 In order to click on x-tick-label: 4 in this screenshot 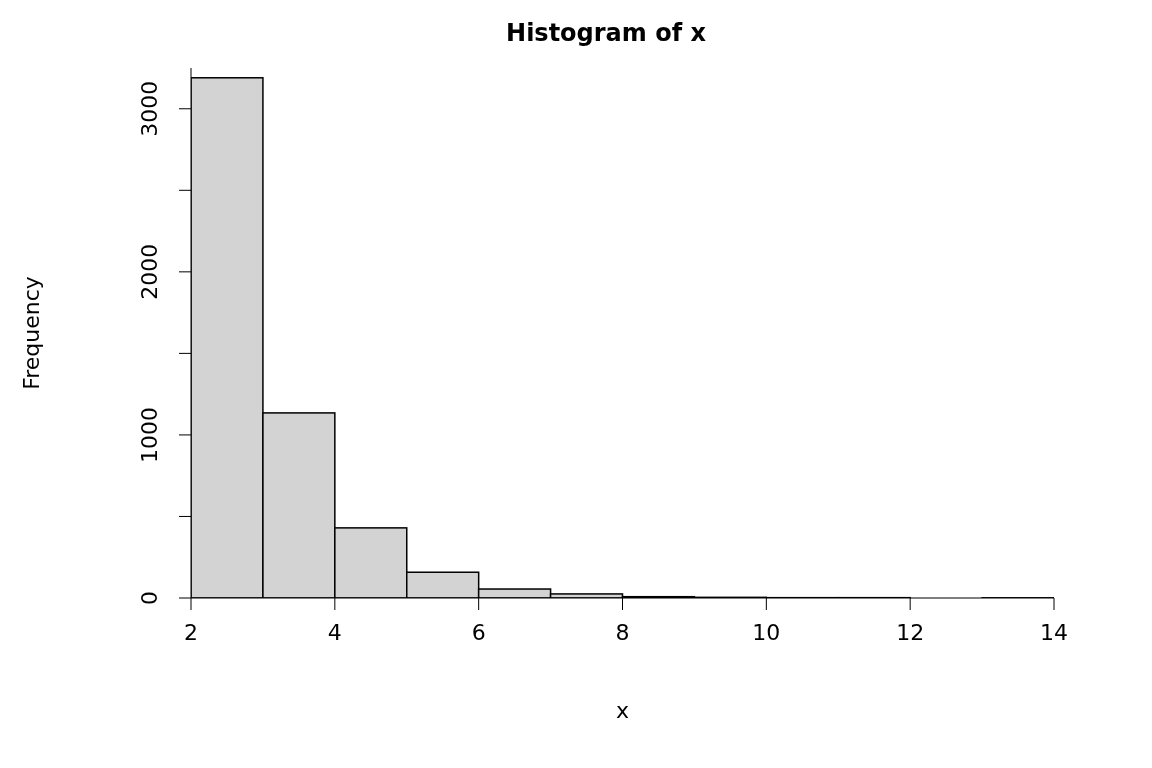, I will do `click(334, 632)`.